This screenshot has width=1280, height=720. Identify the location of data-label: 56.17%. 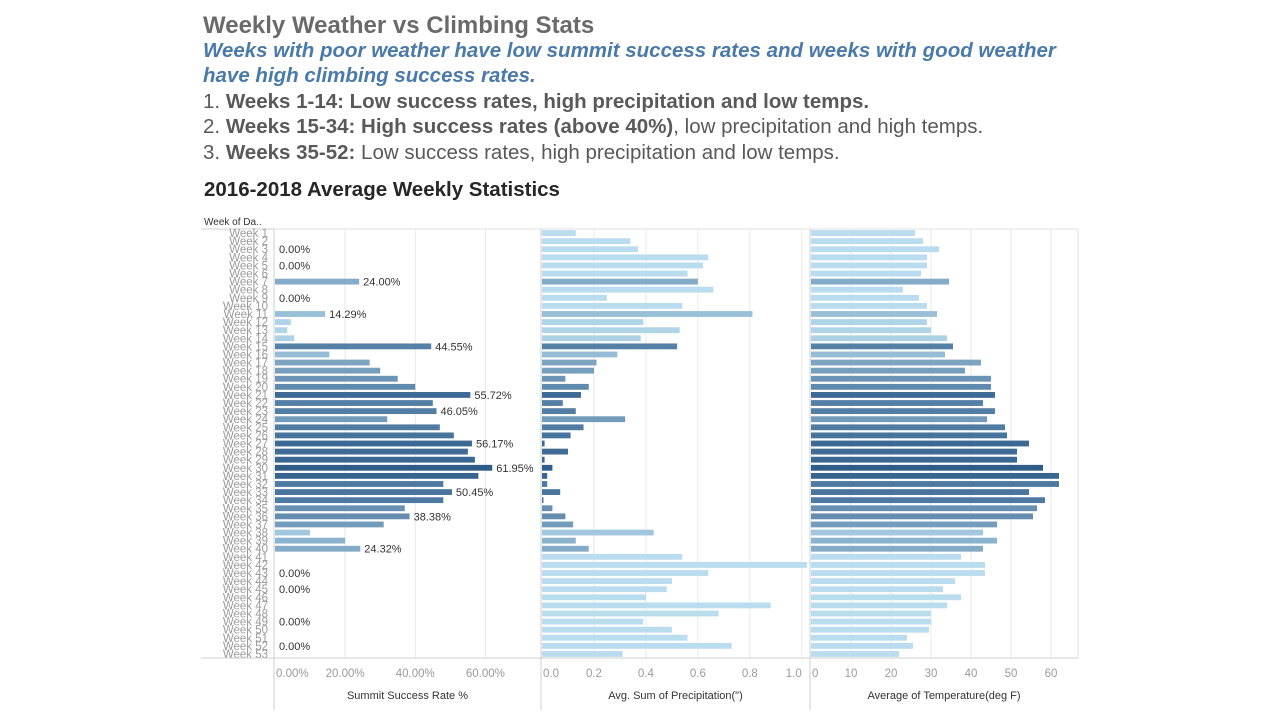
(495, 445).